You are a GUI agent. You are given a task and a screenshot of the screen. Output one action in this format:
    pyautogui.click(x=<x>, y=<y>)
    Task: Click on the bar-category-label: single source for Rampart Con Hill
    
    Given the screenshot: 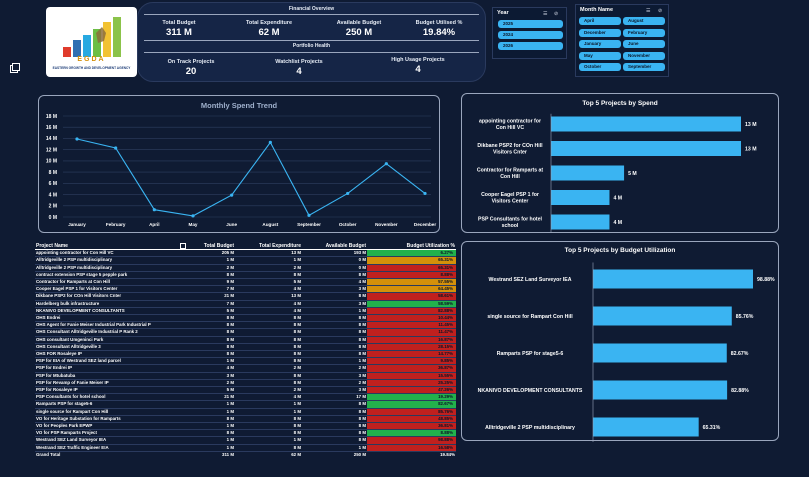 What is the action you would take?
    pyautogui.click(x=530, y=317)
    